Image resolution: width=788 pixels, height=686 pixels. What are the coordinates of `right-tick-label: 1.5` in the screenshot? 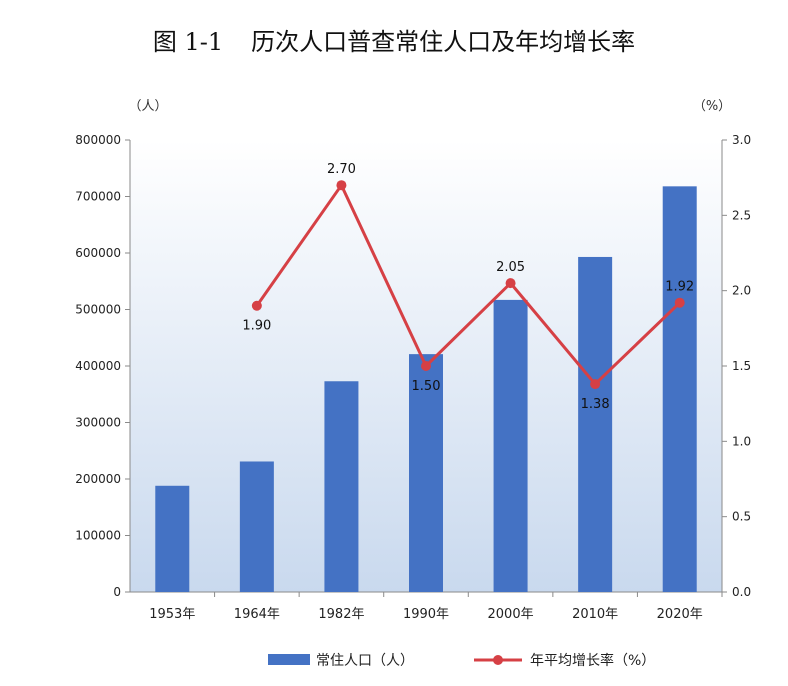 It's located at (741, 366).